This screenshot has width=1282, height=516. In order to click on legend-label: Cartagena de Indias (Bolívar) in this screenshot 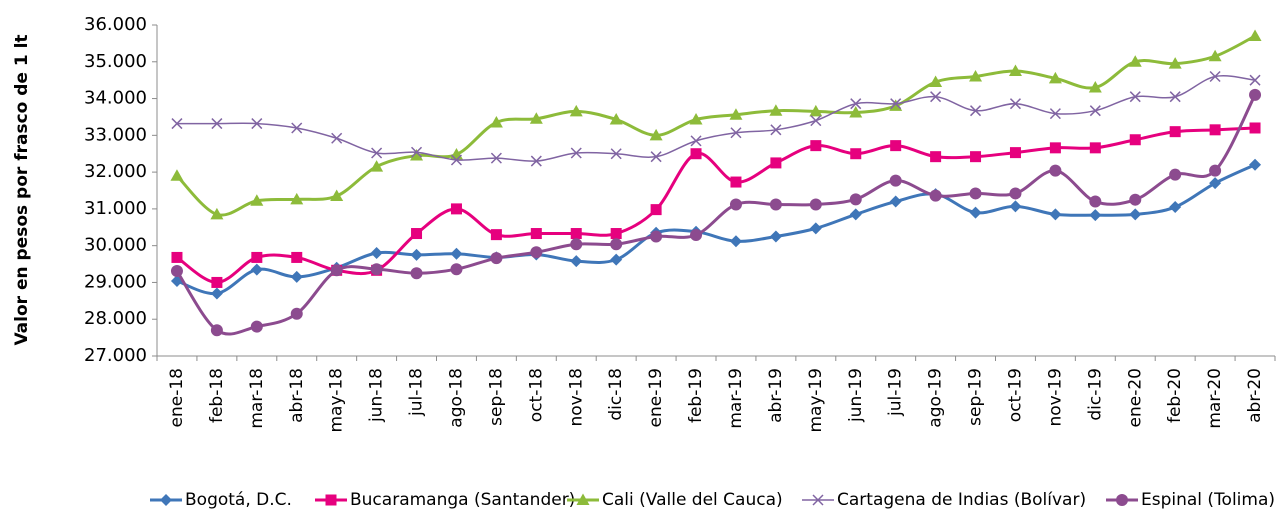, I will do `click(961, 500)`.